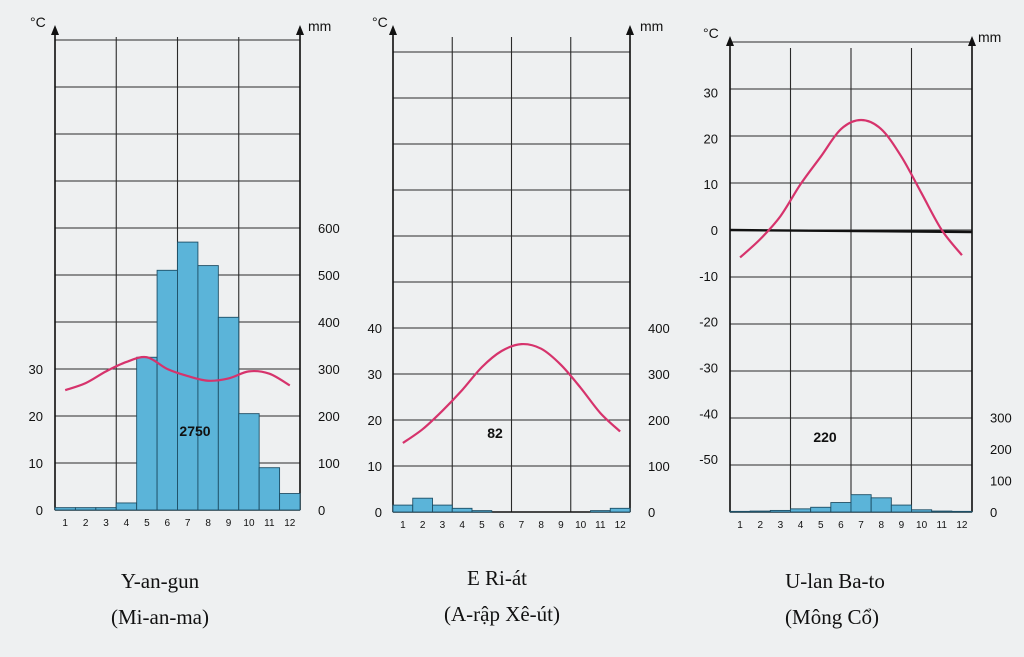  Describe the element at coordinates (851, 188) in the screenshot. I see `temperature-line` at that location.